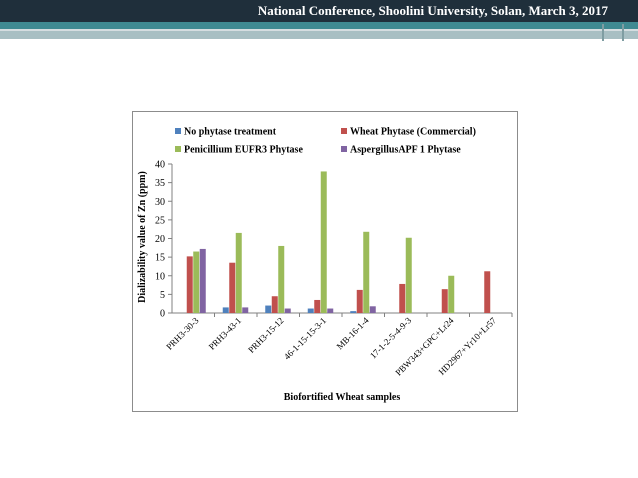 The image size is (638, 478). Describe the element at coordinates (160, 220) in the screenshot. I see `y-tick-label: 25` at that location.